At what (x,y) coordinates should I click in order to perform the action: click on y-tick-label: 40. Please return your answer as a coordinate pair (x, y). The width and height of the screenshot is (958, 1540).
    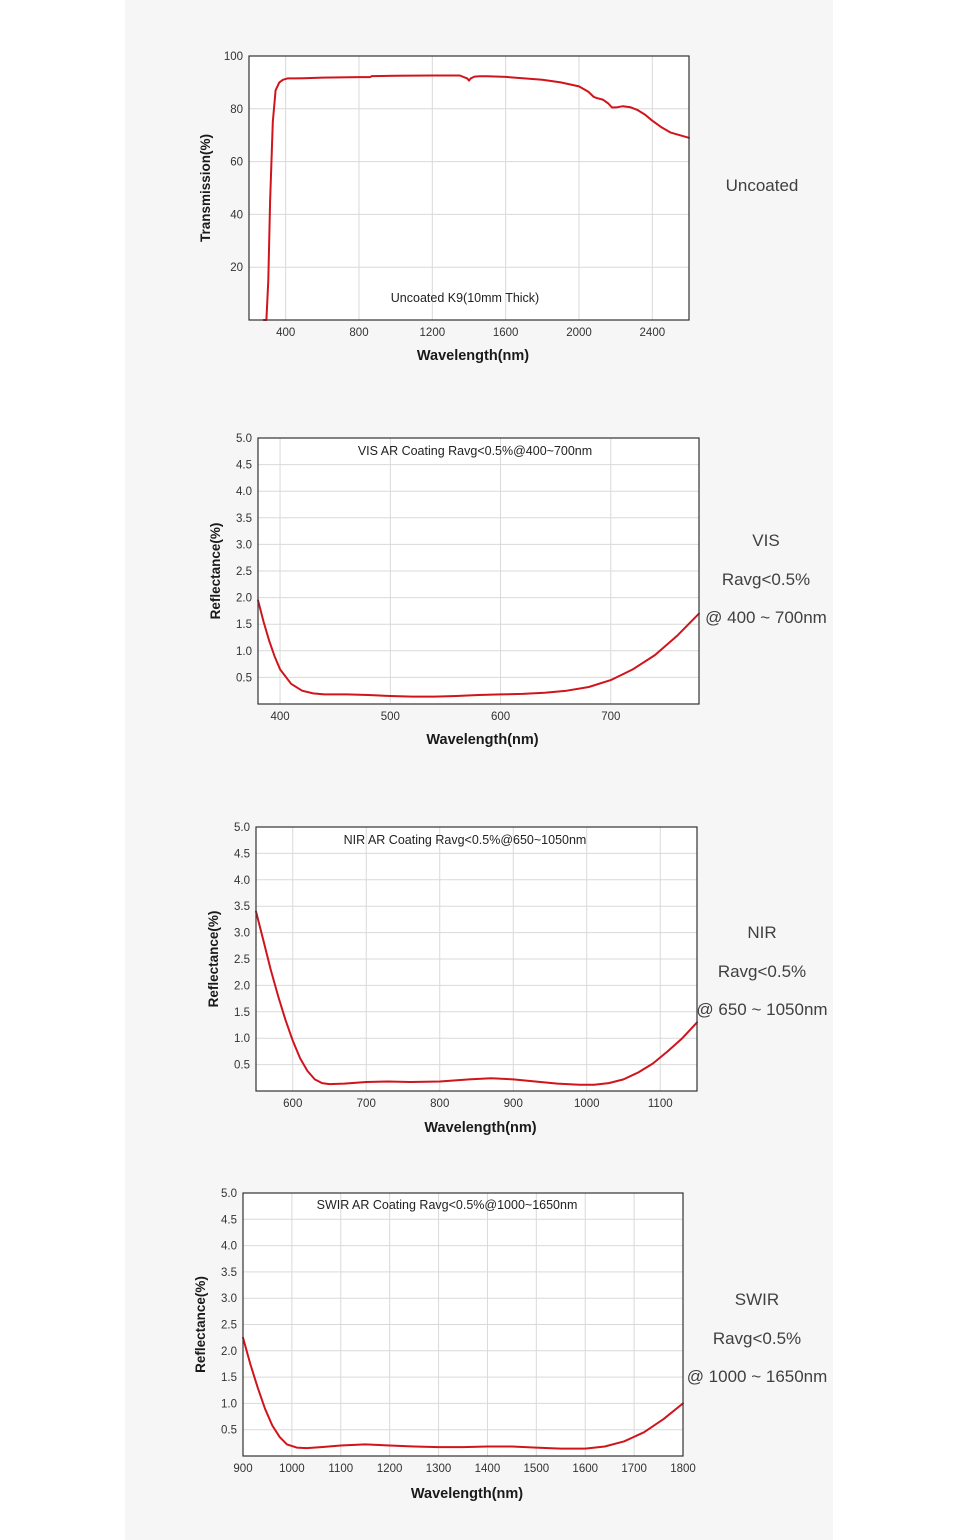
    Looking at the image, I should click on (236, 215).